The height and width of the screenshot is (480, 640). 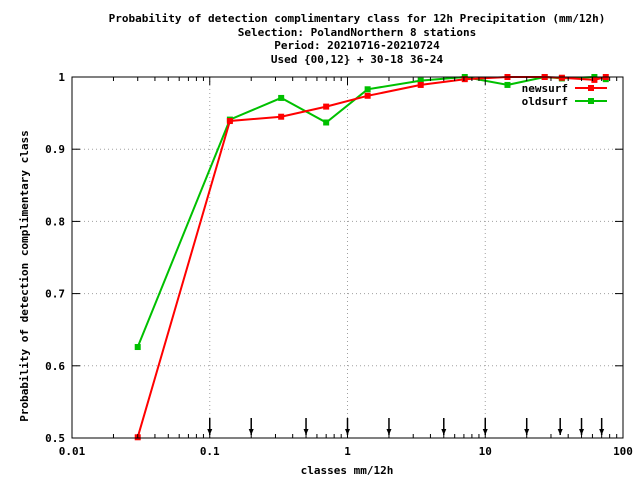 What do you see at coordinates (545, 88) in the screenshot?
I see `legend-label-newsurf: newsurf` at bounding box center [545, 88].